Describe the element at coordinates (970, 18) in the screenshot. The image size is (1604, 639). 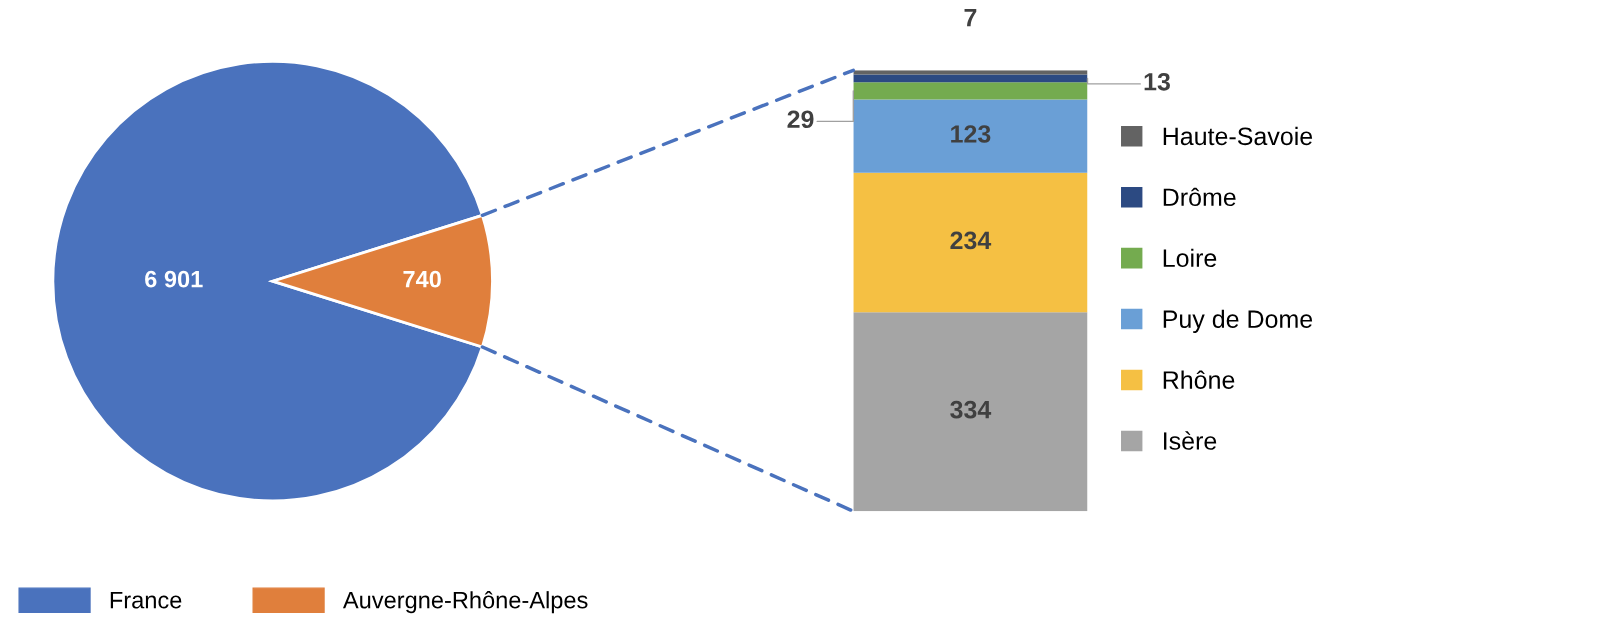
I see `data-label: 7` at that location.